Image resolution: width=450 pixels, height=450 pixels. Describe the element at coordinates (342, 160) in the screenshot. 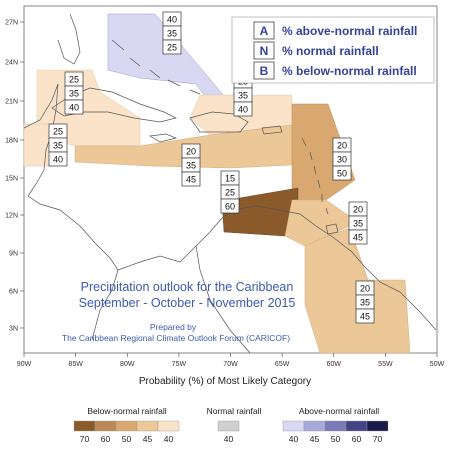

I see `region-value: 30` at that location.